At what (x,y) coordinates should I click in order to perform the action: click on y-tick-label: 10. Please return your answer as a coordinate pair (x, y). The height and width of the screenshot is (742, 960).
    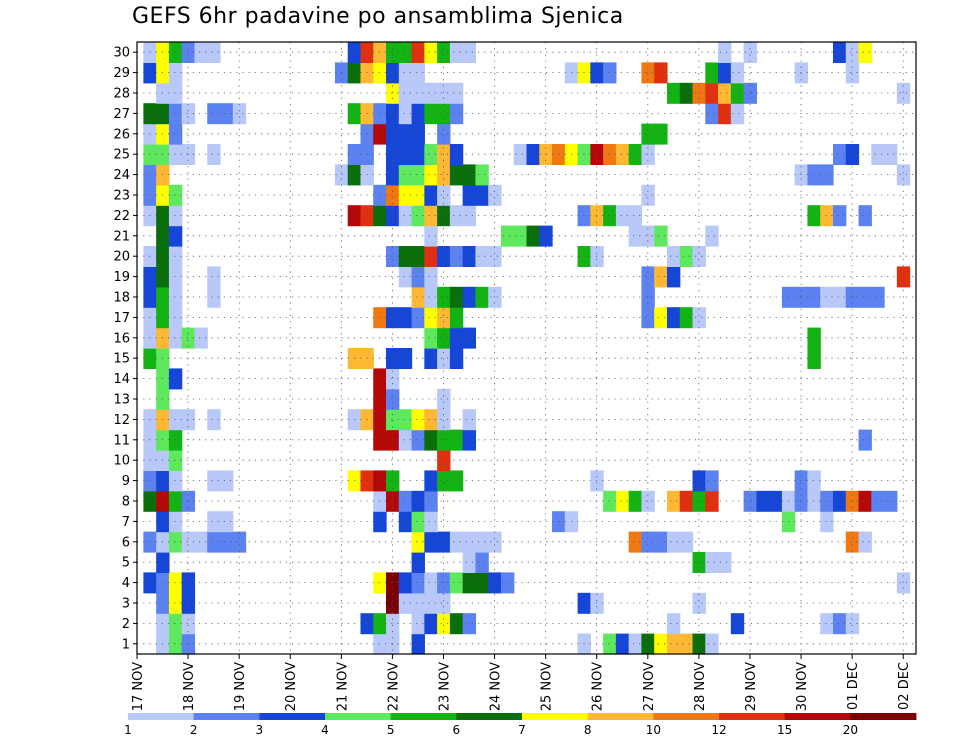
    Looking at the image, I should click on (121, 461).